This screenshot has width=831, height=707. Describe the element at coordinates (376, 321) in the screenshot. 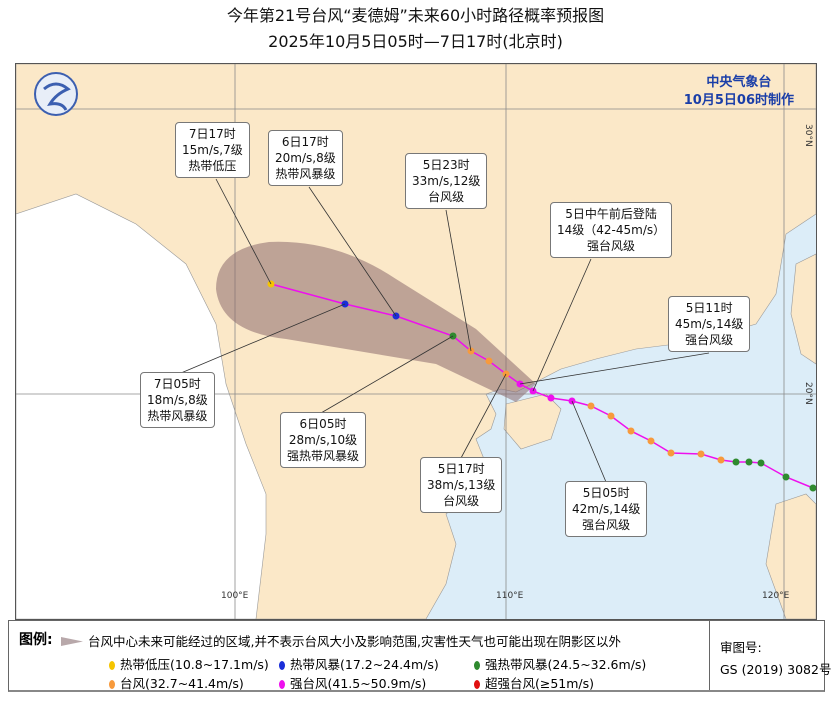

I see `probability-cone` at that location.